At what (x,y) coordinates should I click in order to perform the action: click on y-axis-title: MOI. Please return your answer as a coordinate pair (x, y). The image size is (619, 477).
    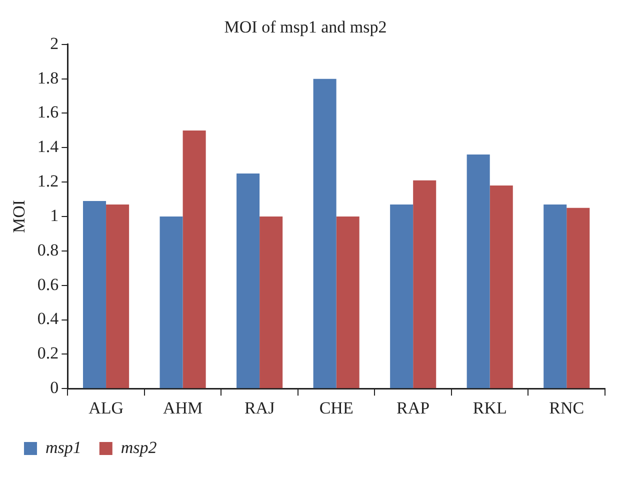
    Looking at the image, I should click on (19, 217).